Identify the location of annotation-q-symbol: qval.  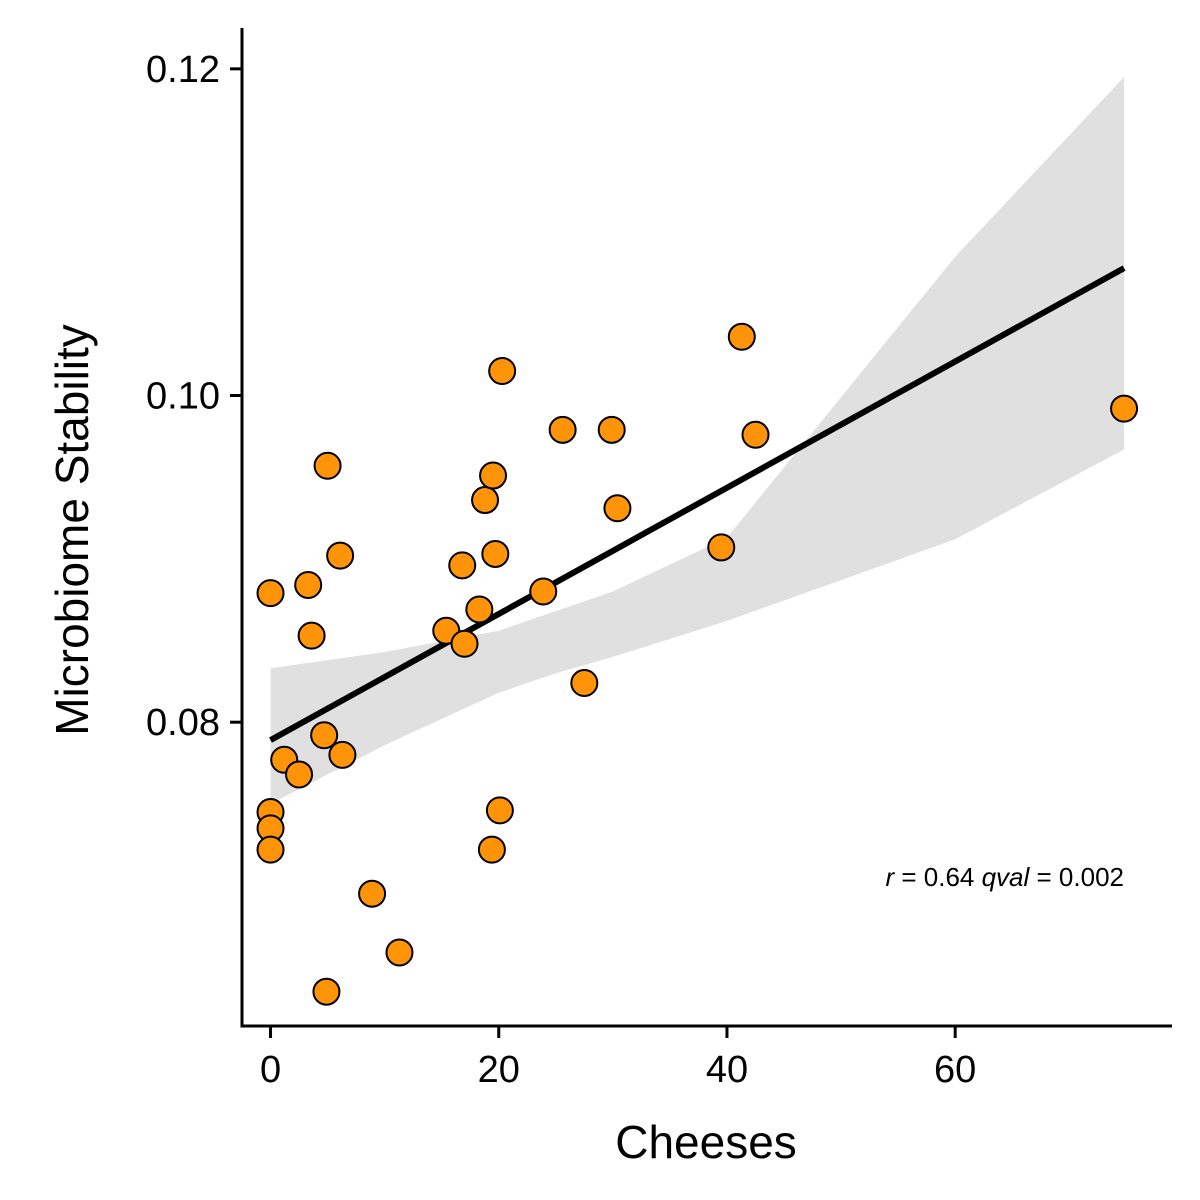
(1006, 877).